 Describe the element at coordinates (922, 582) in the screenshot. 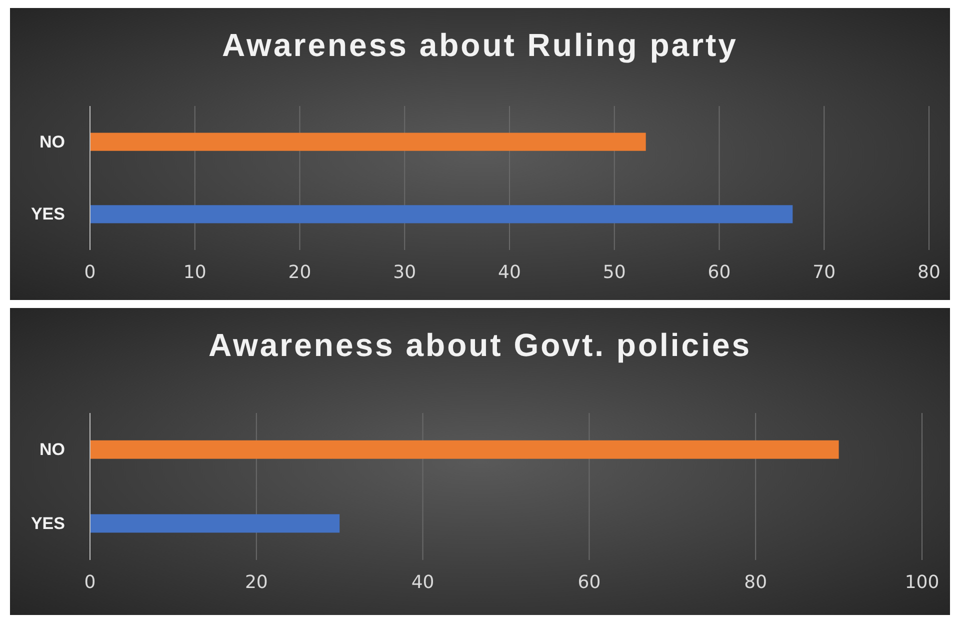

I see `x-tick-label: 100` at that location.